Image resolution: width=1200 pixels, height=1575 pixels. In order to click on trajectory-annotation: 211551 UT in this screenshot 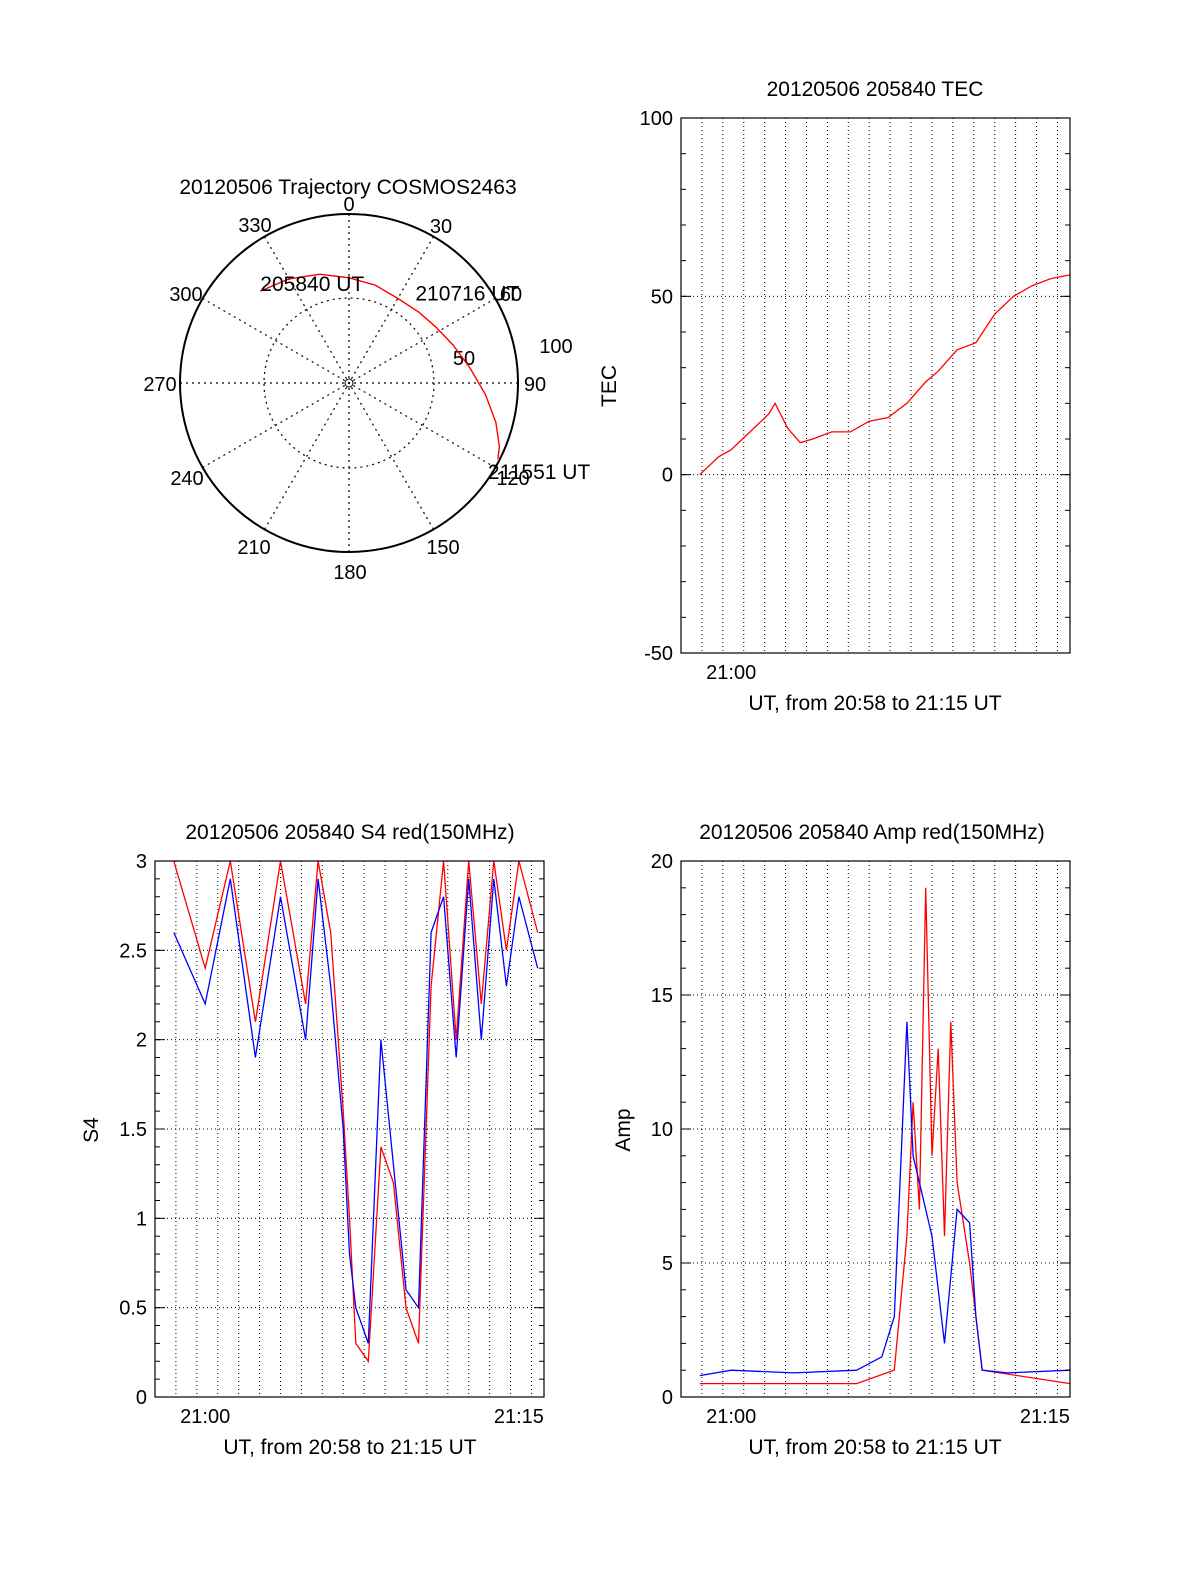, I will do `click(539, 472)`.